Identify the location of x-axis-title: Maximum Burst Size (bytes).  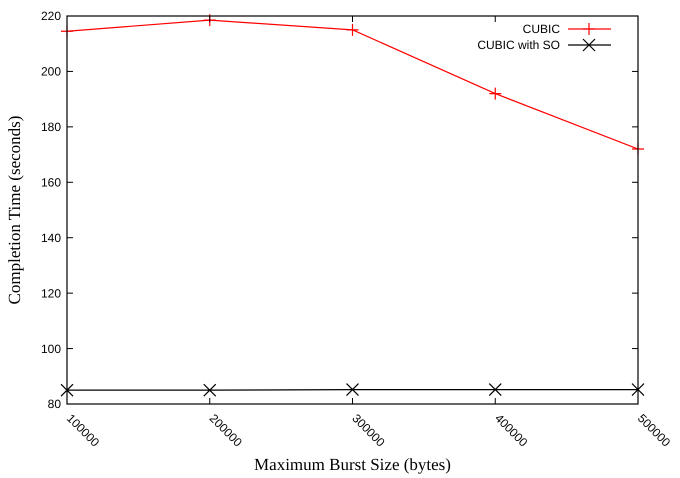
(352, 464).